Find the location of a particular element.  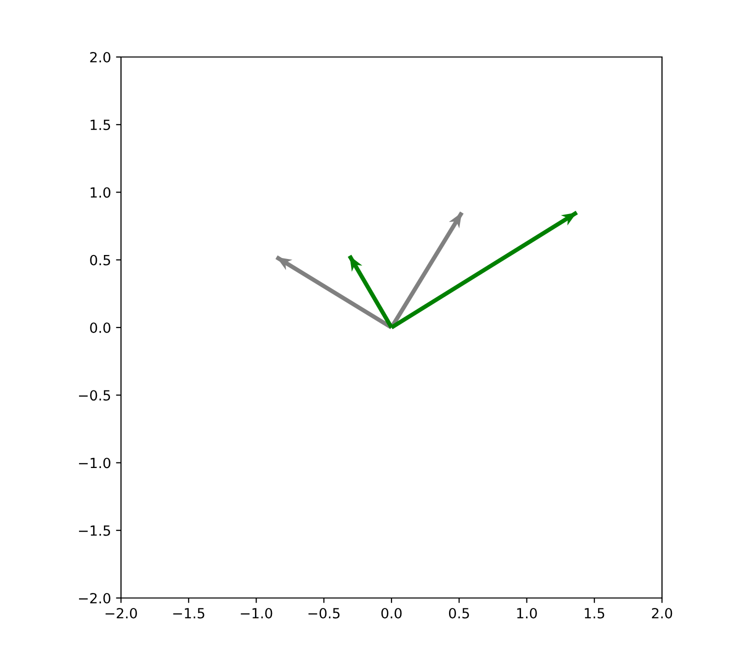

y-tick-label: −1.0 is located at coordinates (94, 463).